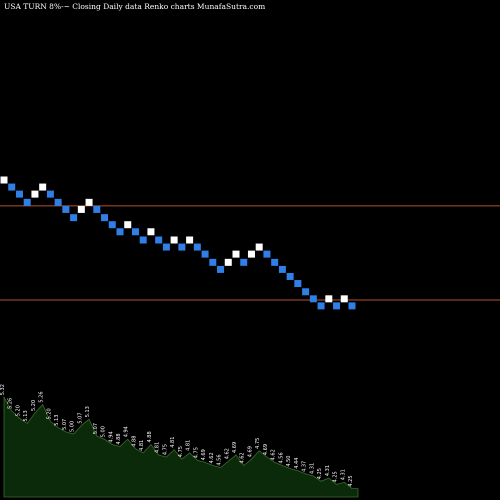 The height and width of the screenshot is (500, 500). What do you see at coordinates (305, 466) in the screenshot?
I see `volume-label: 4.37` at bounding box center [305, 466].